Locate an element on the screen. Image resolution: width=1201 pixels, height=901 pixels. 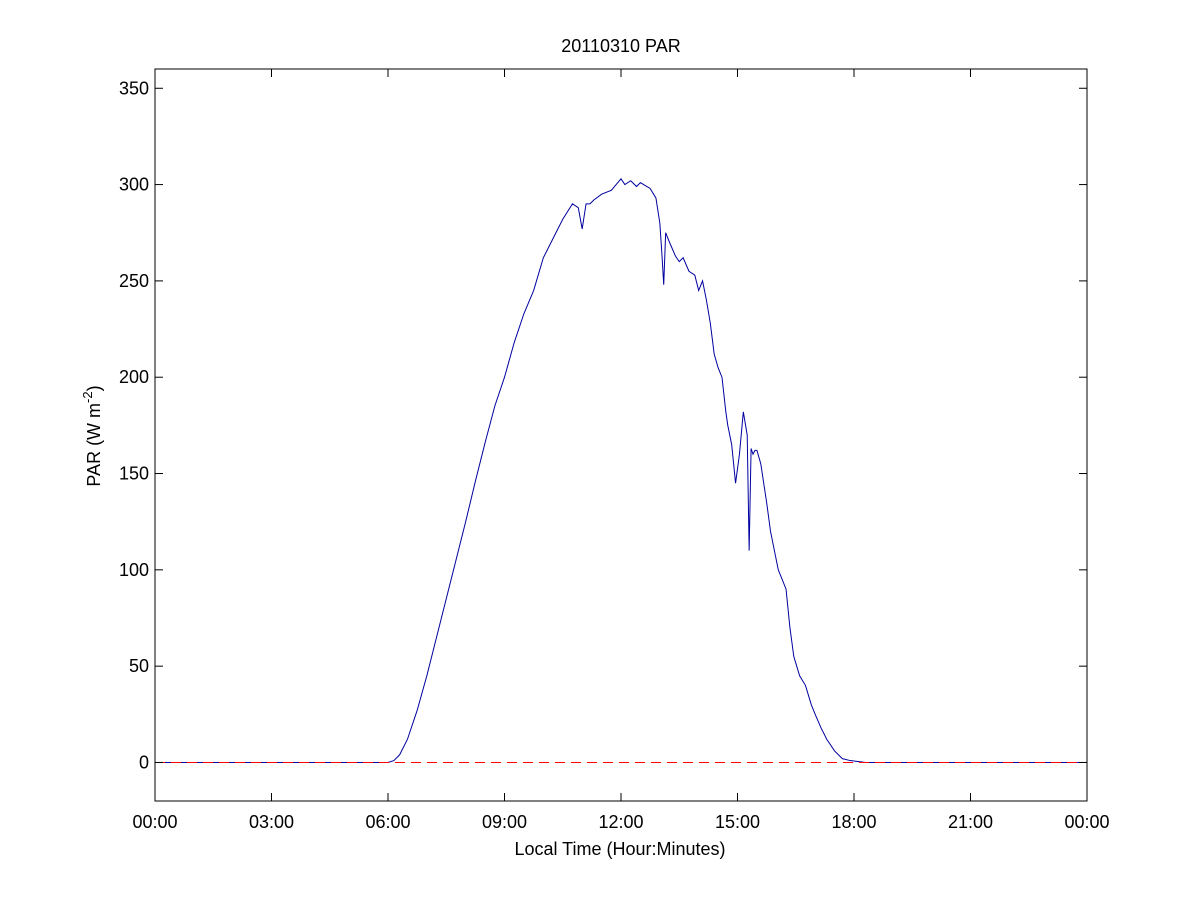
x-tick-label: 06:00 is located at coordinates (387, 822).